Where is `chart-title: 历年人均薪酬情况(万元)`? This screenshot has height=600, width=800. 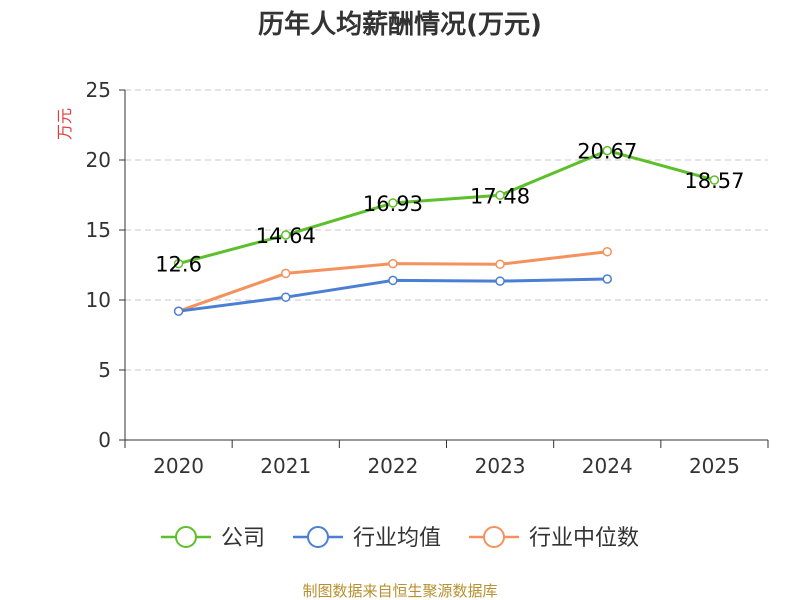
chart-title: 历年人均薪酬情况(万元) is located at coordinates (400, 24).